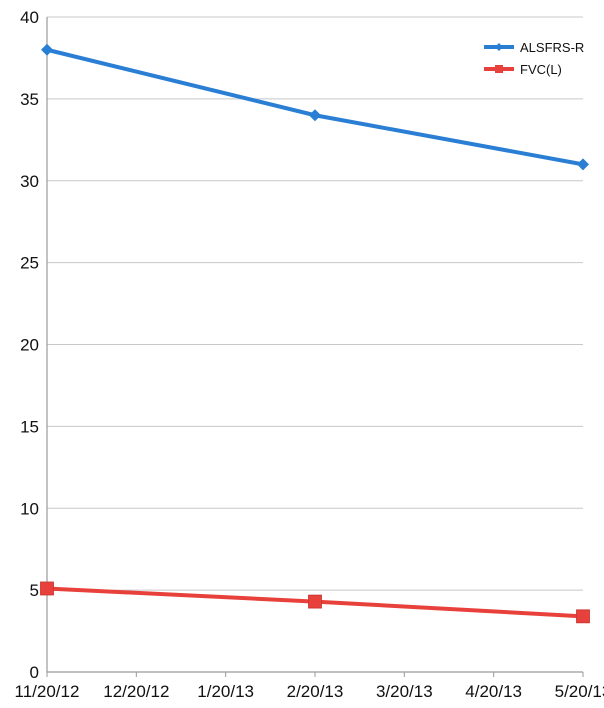  I want to click on y-tick-label-25: 25, so click(29, 263).